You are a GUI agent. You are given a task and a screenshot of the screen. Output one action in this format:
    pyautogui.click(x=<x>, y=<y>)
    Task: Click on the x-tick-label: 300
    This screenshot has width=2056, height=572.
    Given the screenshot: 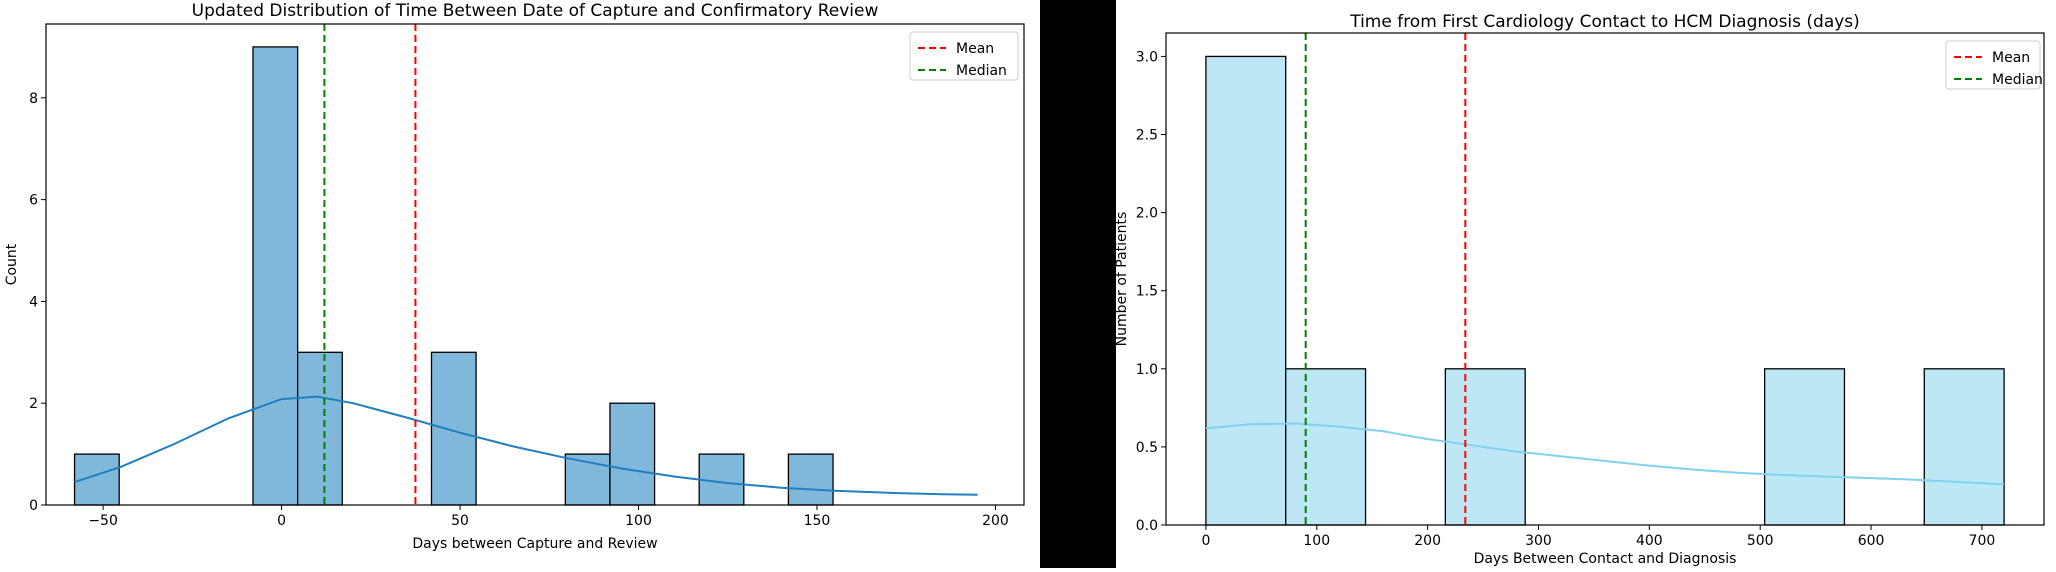 What is the action you would take?
    pyautogui.click(x=1538, y=541)
    